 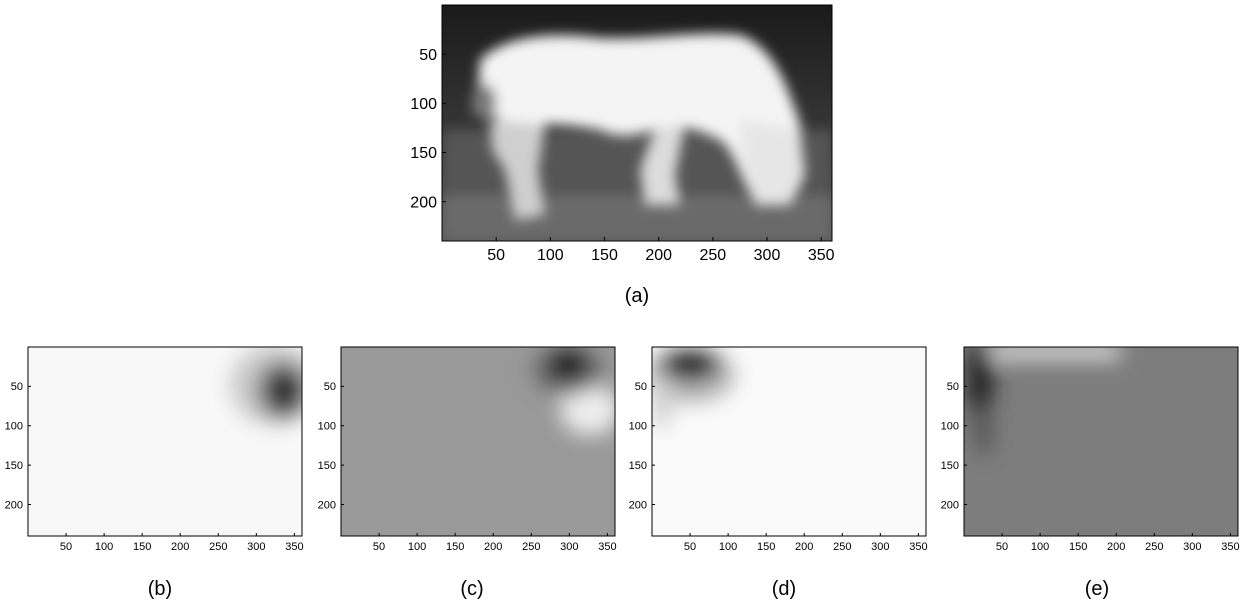 I want to click on panel-a-x-tick-label: 300, so click(x=767, y=255).